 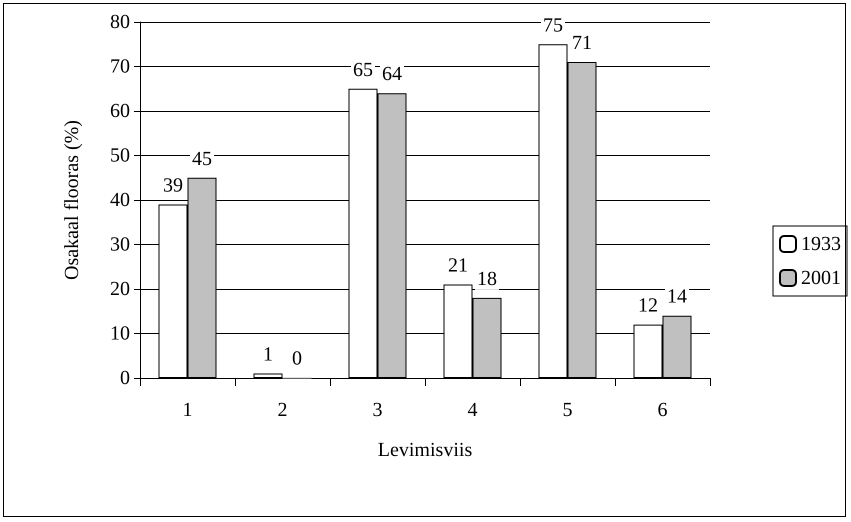 What do you see at coordinates (187, 410) in the screenshot?
I see `x-tick-label: 1` at bounding box center [187, 410].